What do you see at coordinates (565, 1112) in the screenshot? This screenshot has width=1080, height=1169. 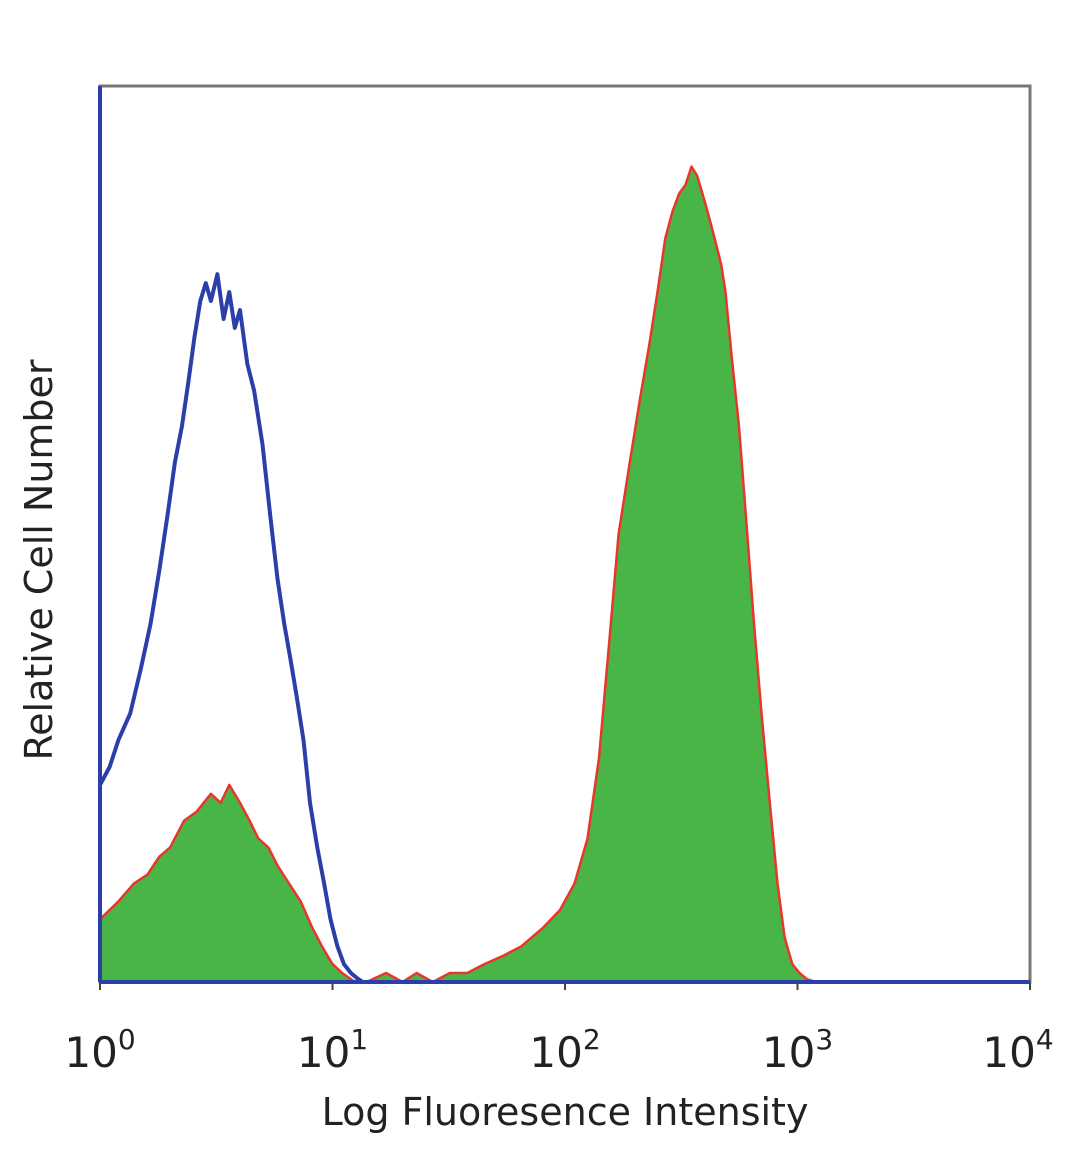 I see `x-axis-title: Log Fluoresence Intensity` at bounding box center [565, 1112].